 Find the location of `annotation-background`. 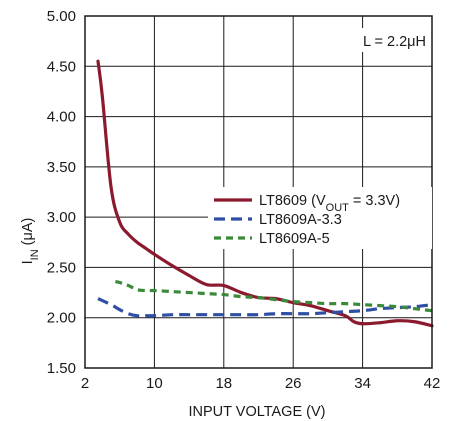

annotation-background is located at coordinates (382, 40).